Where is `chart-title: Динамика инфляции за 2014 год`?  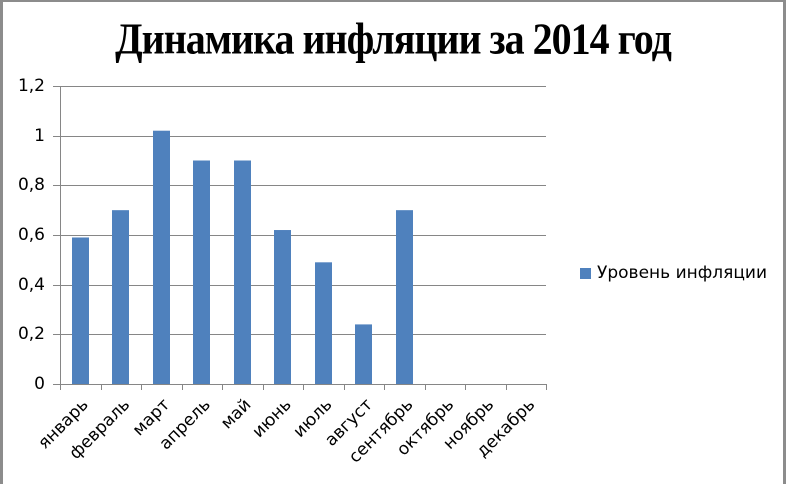
chart-title: Динамика инфляции за 2014 год is located at coordinates (393, 38).